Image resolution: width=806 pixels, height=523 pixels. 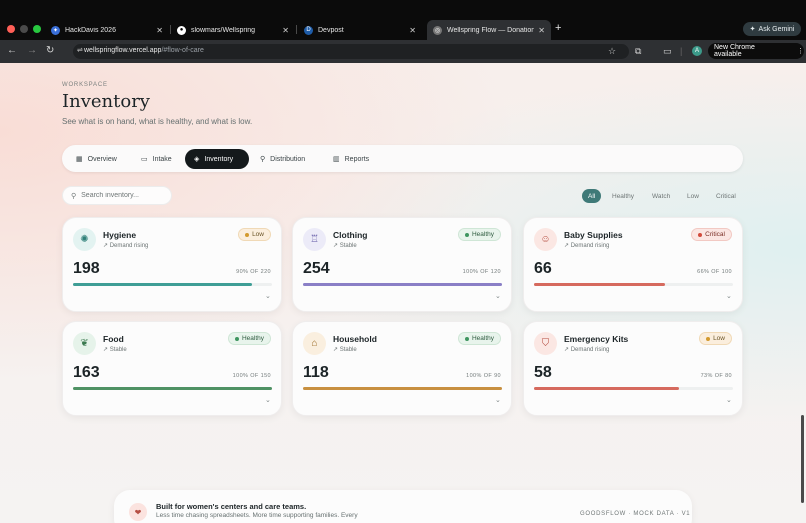 I want to click on window-close-button, so click(x=11, y=29).